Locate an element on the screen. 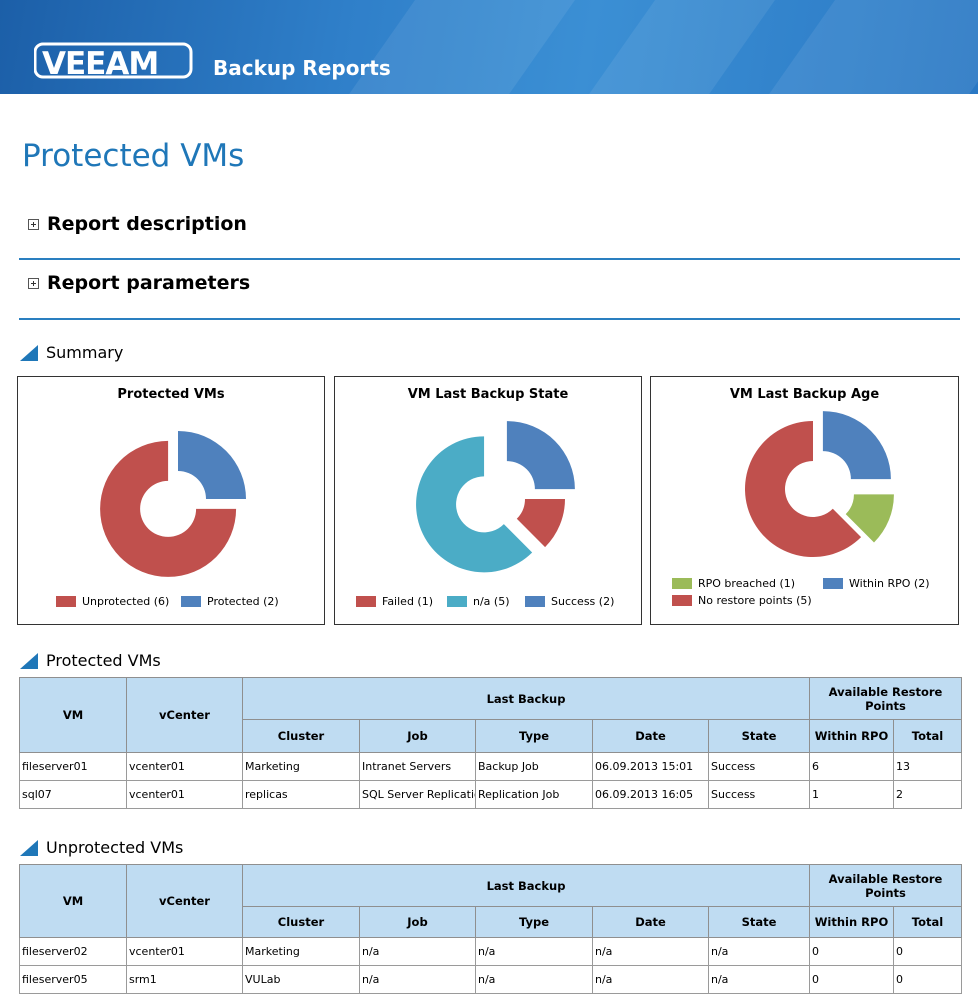  legend-item-na: n/a (5) is located at coordinates (478, 601).